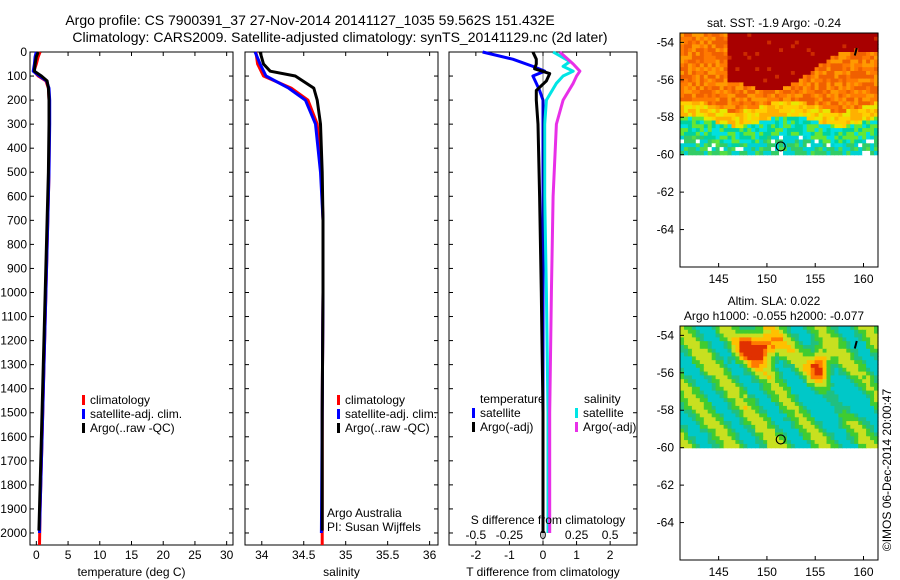 This screenshot has height=580, width=900. What do you see at coordinates (132, 555) in the screenshot?
I see `x-tick-label: 15` at bounding box center [132, 555].